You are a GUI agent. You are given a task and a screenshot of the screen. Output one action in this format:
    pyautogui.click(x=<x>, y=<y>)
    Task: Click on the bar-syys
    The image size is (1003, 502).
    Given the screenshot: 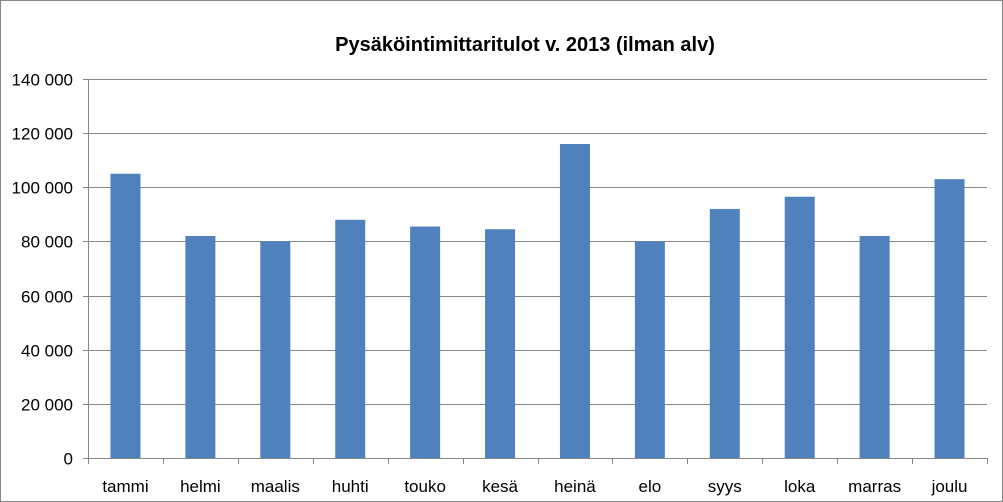 What is the action you would take?
    pyautogui.click(x=724, y=333)
    